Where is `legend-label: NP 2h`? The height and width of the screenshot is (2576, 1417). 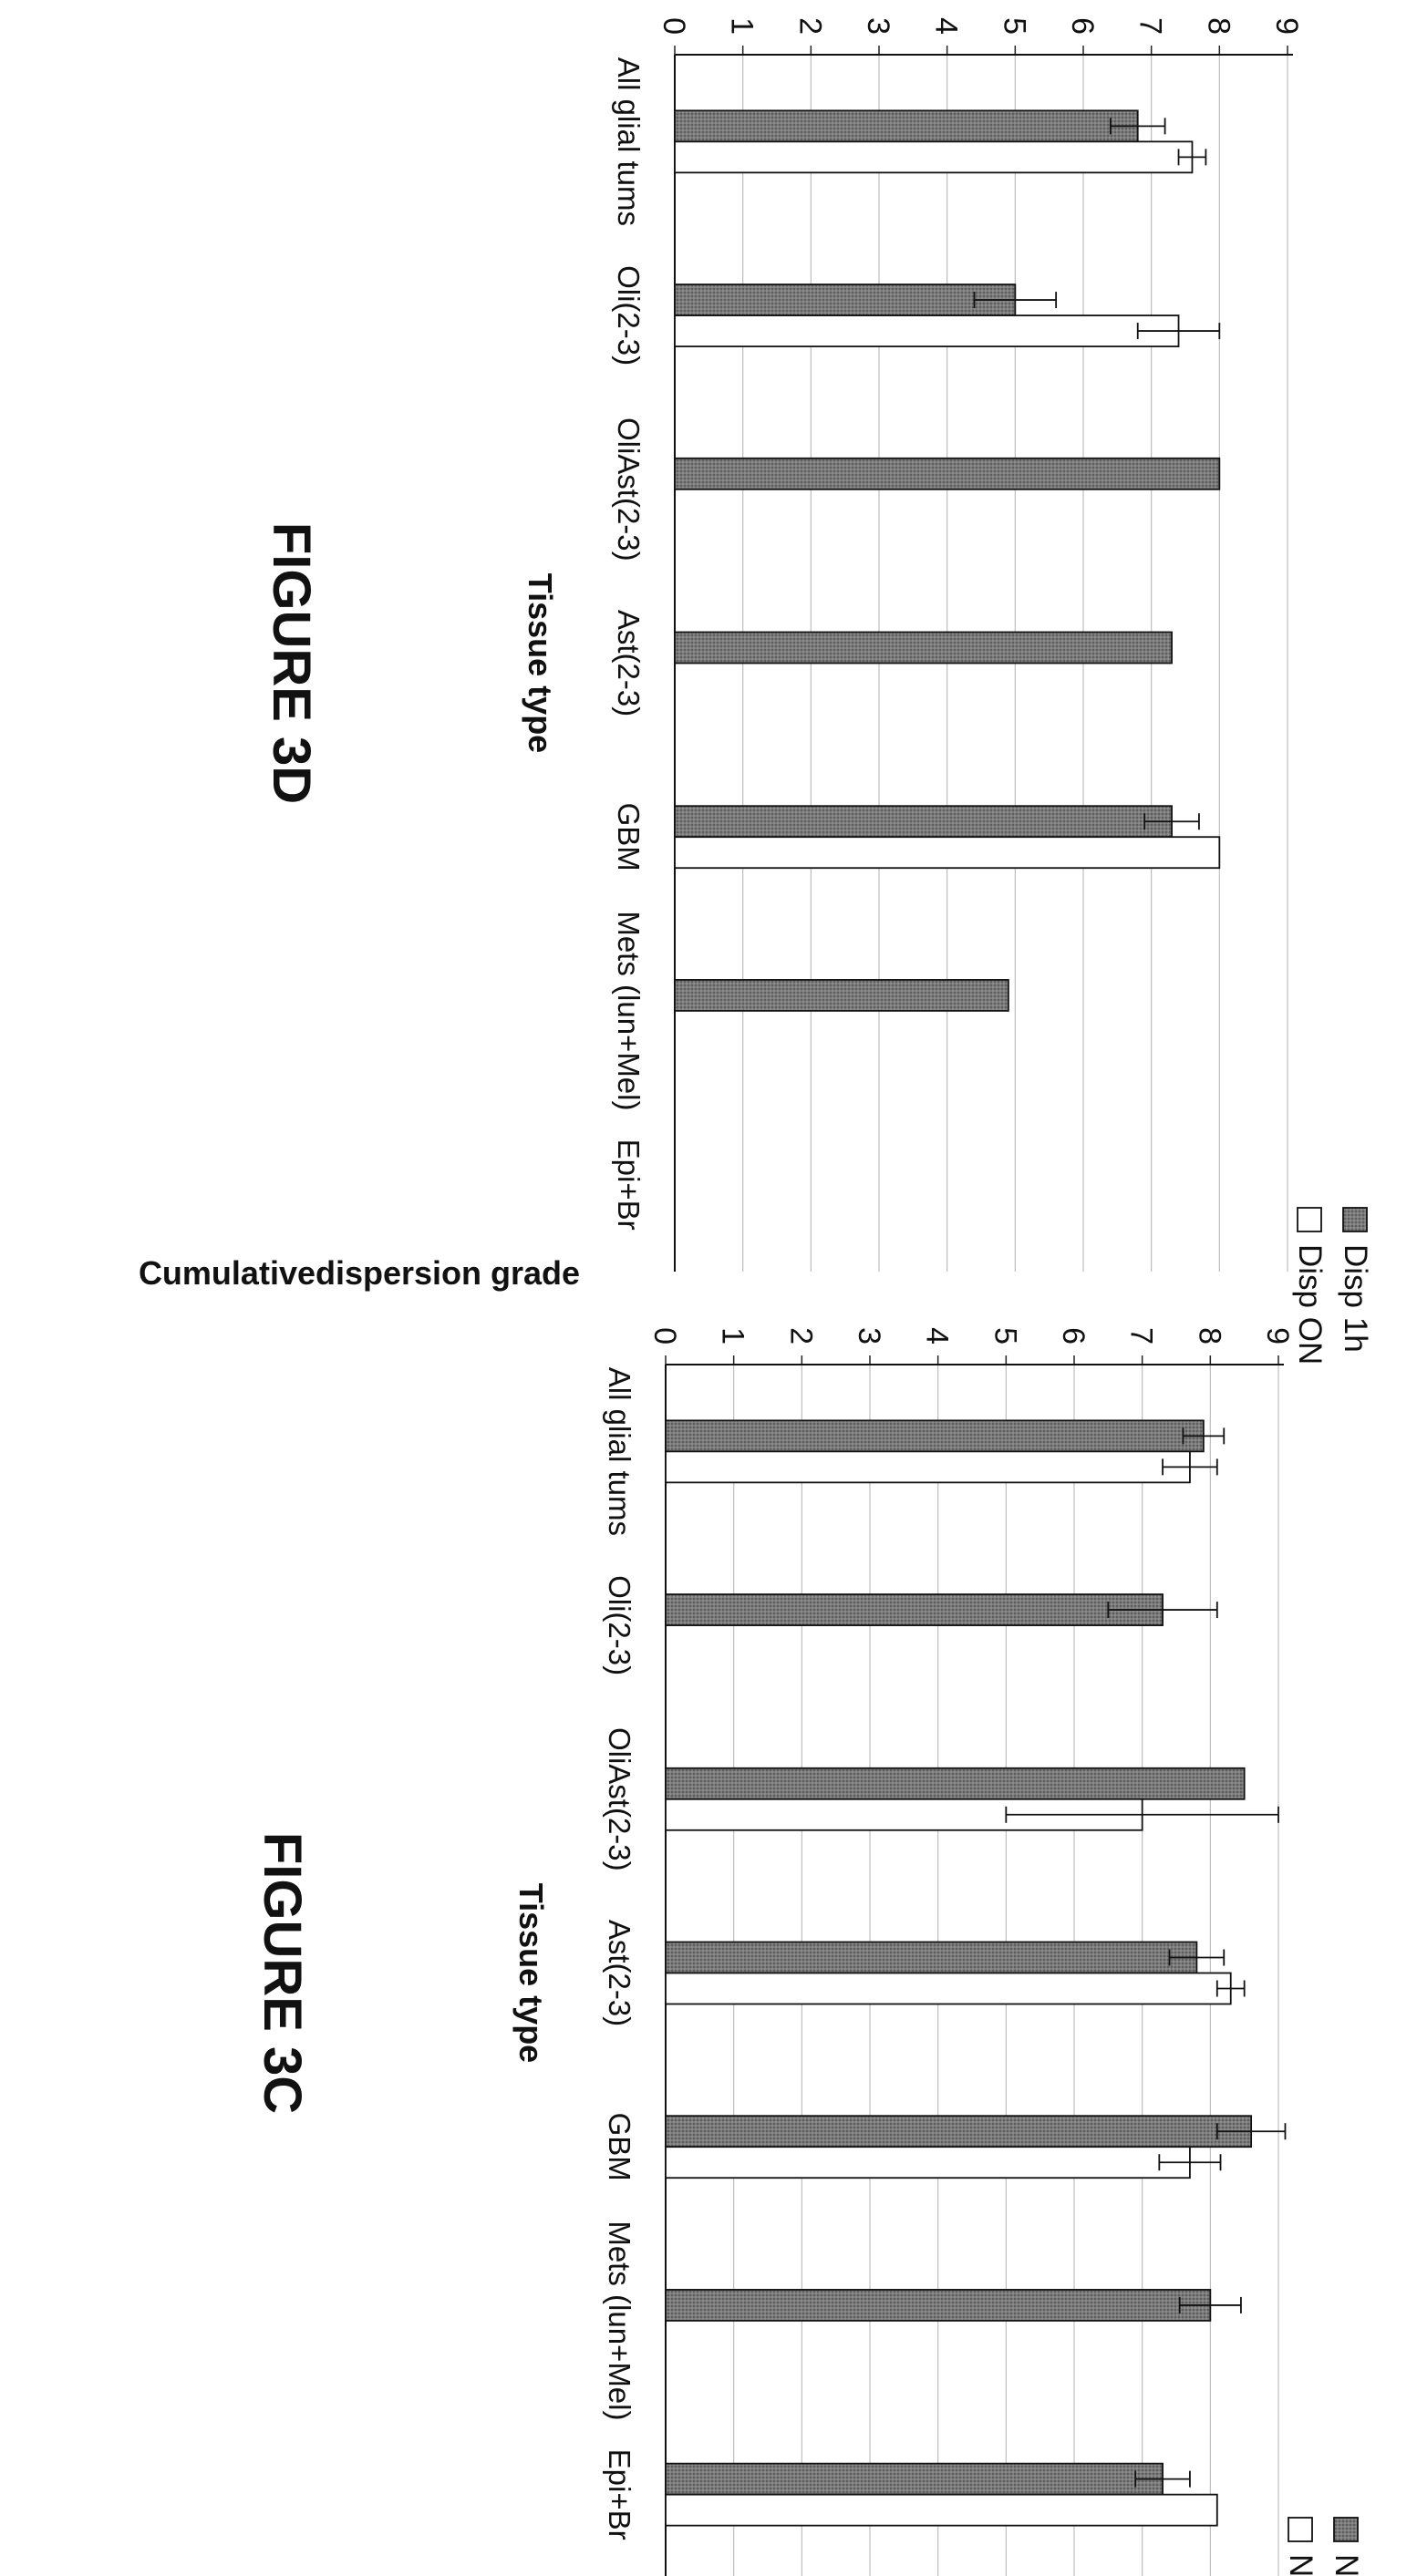
legend-label: NP 2h is located at coordinates (1346, 2565).